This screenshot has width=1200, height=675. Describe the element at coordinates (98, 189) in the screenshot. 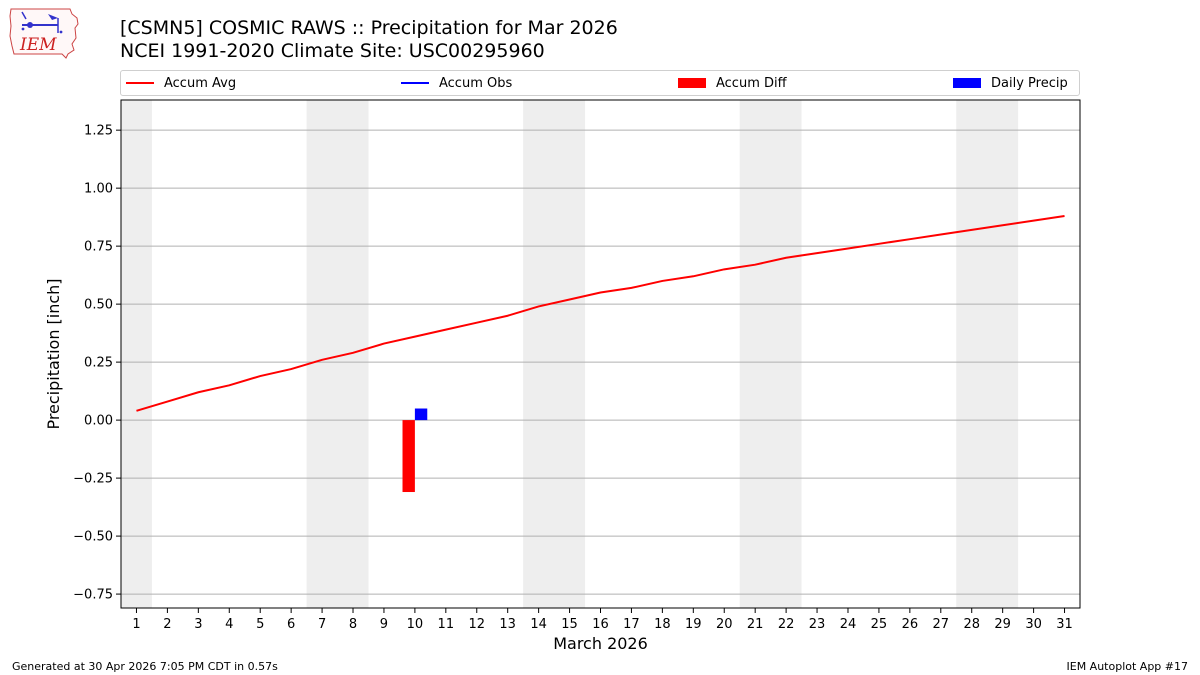

I see `y-tick-label: 1.00` at that location.